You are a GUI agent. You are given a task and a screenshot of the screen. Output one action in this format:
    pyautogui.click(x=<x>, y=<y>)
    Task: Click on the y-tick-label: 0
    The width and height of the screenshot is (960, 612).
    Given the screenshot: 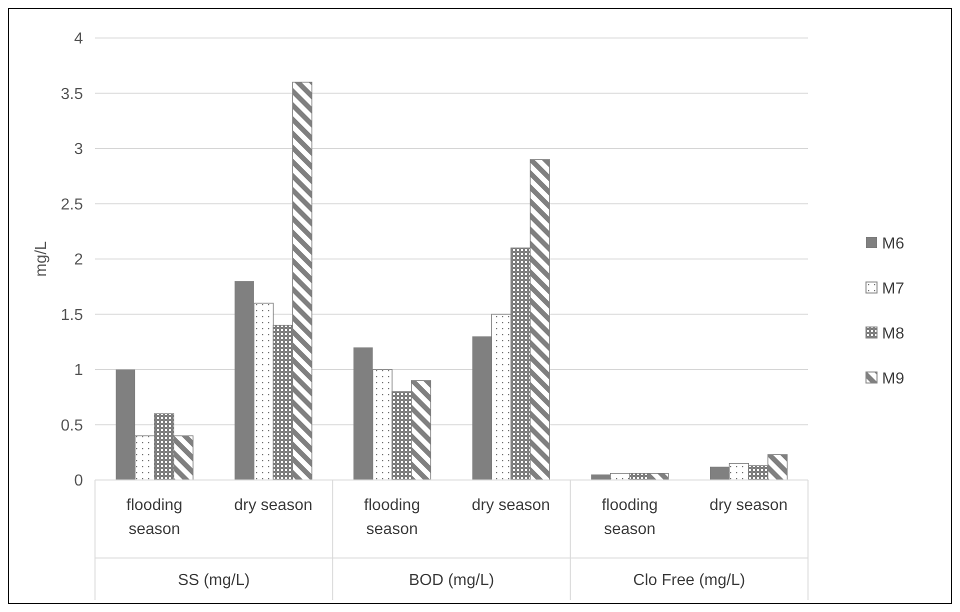 What is the action you would take?
    pyautogui.click(x=79, y=481)
    